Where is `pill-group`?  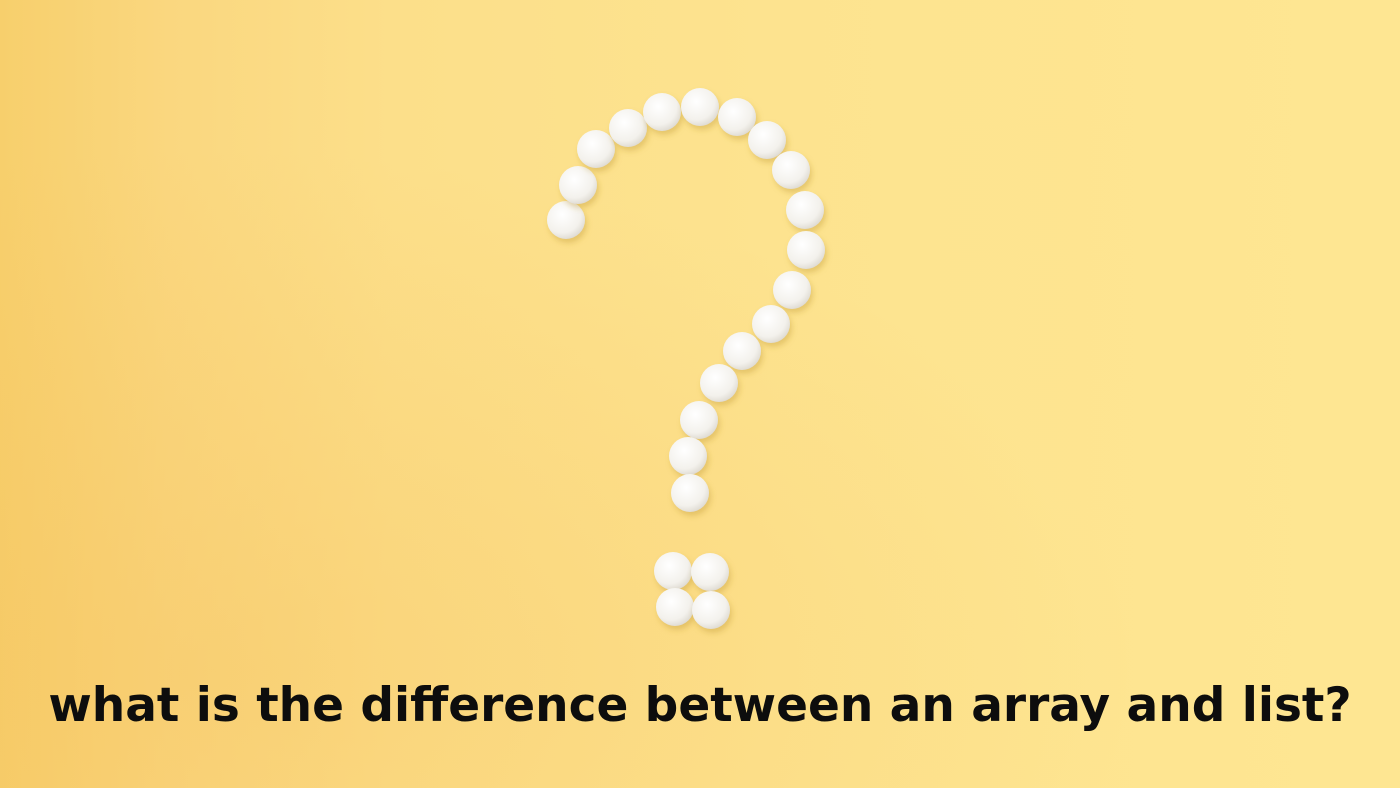 pill-group is located at coordinates (686, 358).